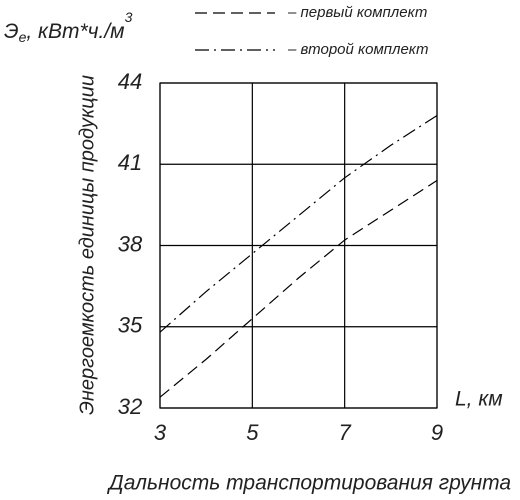 This screenshot has width=520, height=500. Describe the element at coordinates (130, 81) in the screenshot. I see `y-tick-label: 44` at that location.